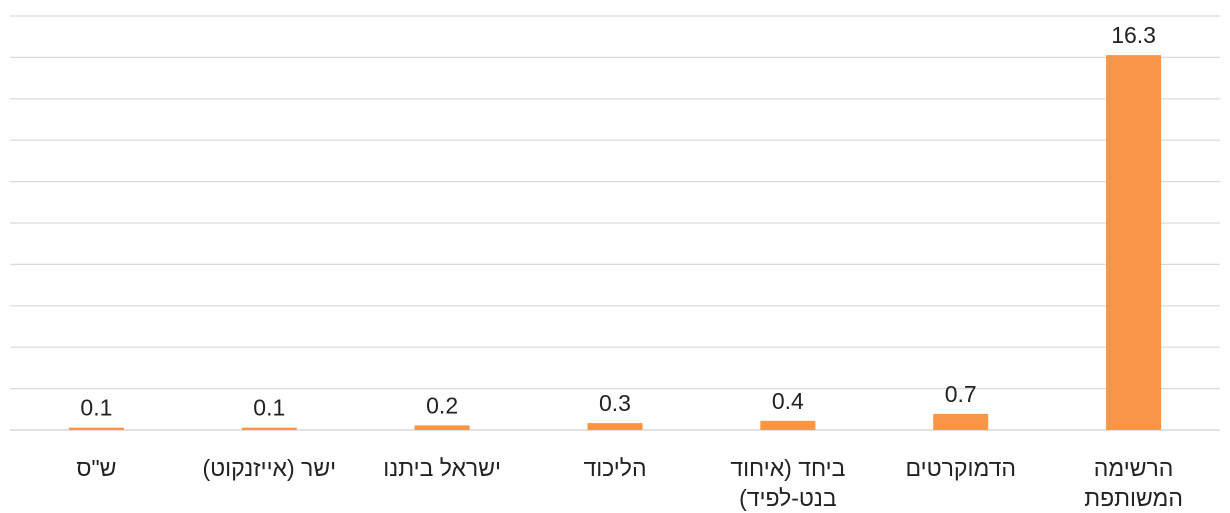  What do you see at coordinates (787, 468) in the screenshot?
I see `category-label: ביחד (איחוד` at bounding box center [787, 468].